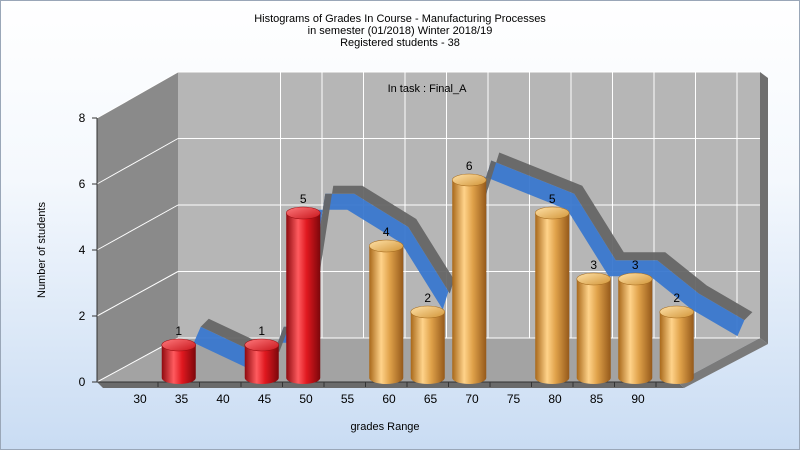 The image size is (800, 450). I want to click on back-wall-edge, so click(764, 208).